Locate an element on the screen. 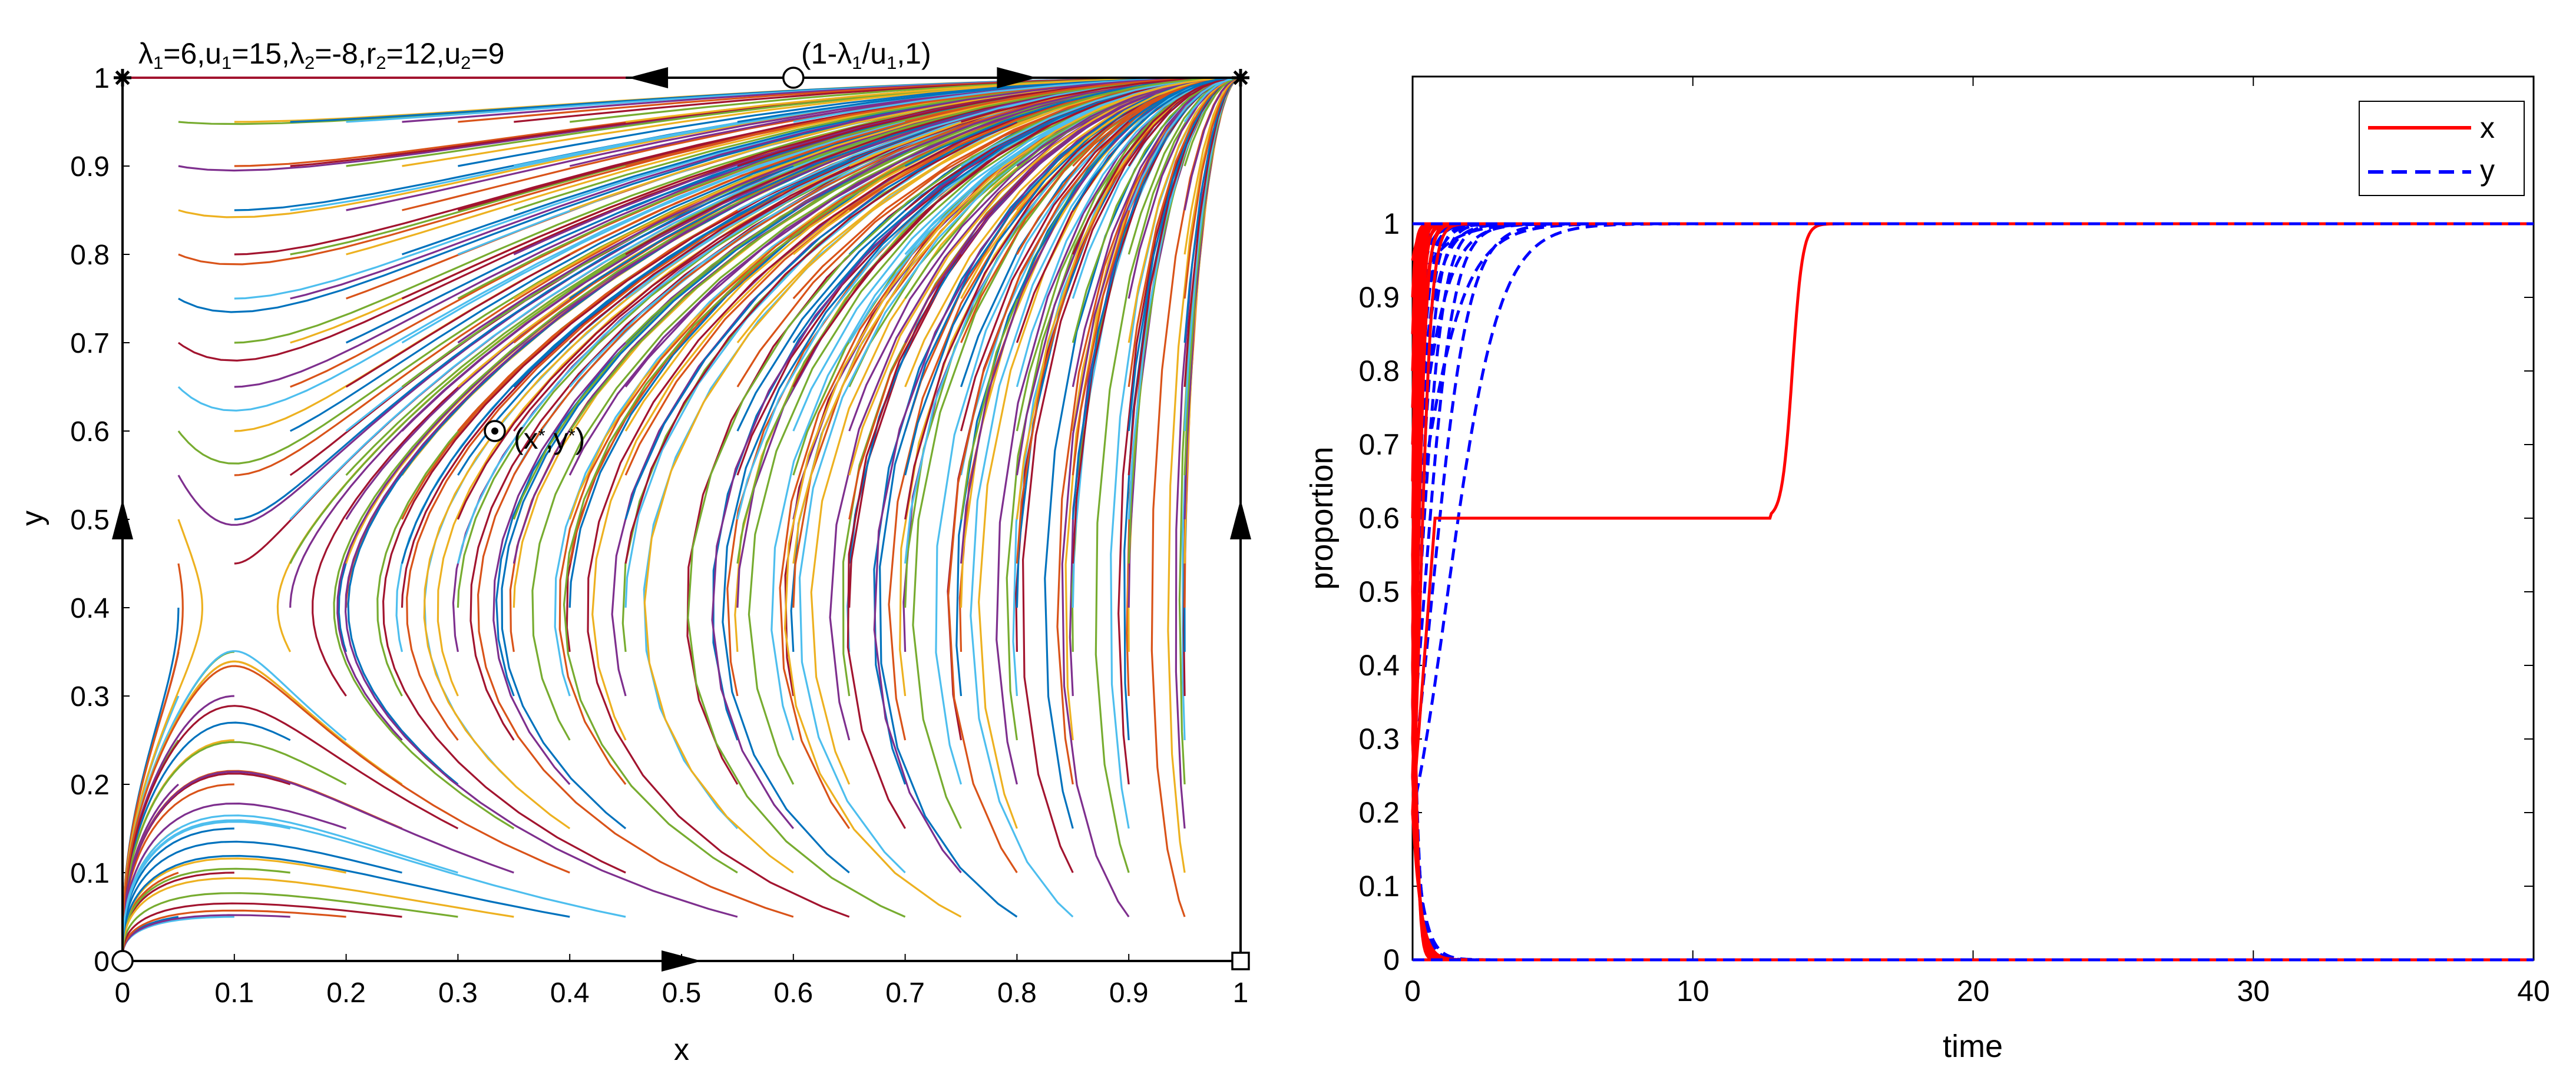 The height and width of the screenshot is (1087, 2576). phase-x-tick-label: 0.6 is located at coordinates (793, 993).